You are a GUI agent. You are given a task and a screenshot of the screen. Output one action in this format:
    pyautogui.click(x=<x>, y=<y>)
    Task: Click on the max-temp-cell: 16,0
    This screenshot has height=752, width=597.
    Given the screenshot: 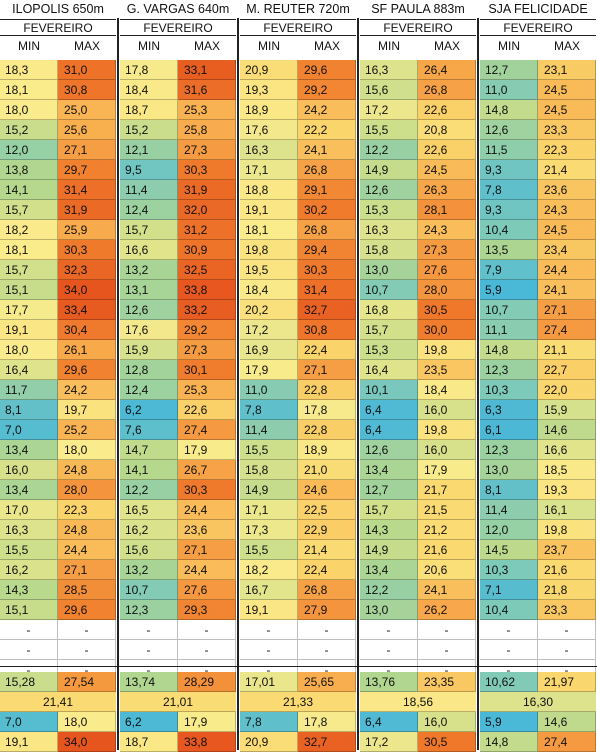 What is the action you would take?
    pyautogui.click(x=447, y=410)
    